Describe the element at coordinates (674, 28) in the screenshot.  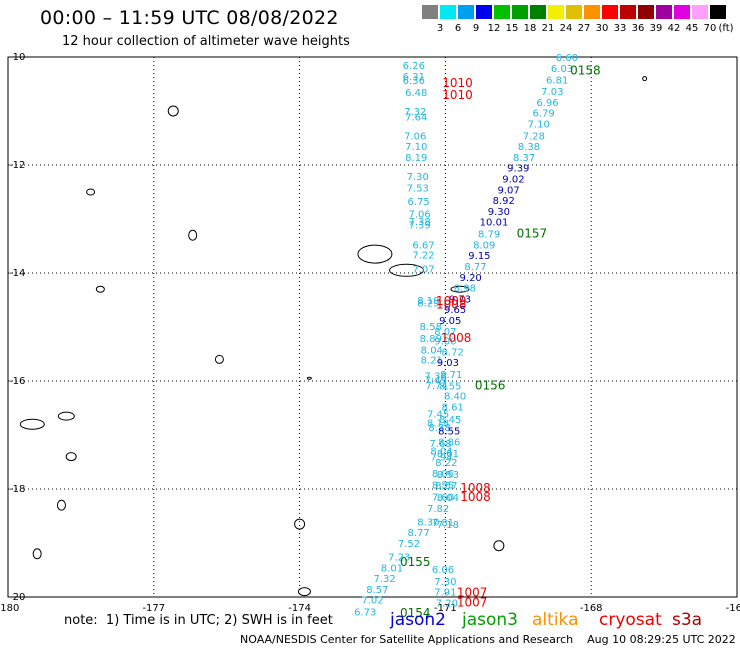
I see `legend-label: 42` at that location.